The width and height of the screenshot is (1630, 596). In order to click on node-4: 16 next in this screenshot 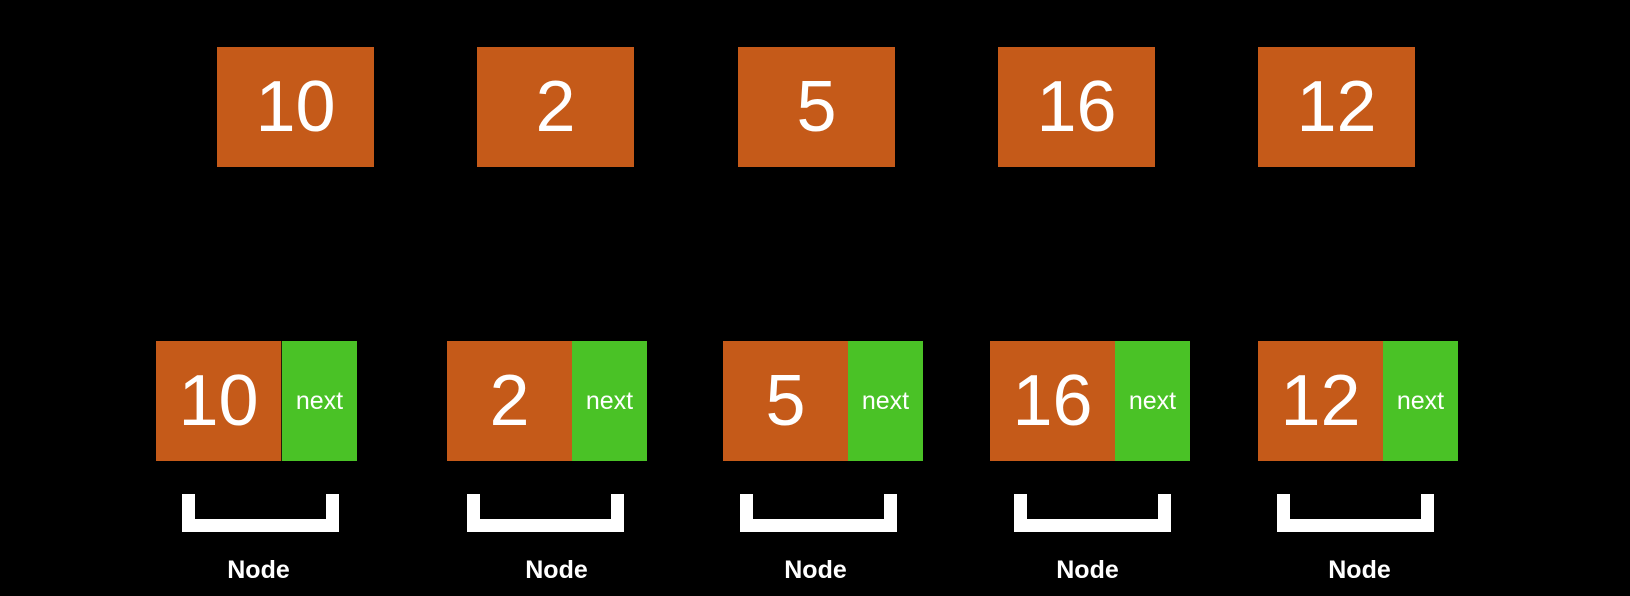, I will do `click(1090, 401)`.